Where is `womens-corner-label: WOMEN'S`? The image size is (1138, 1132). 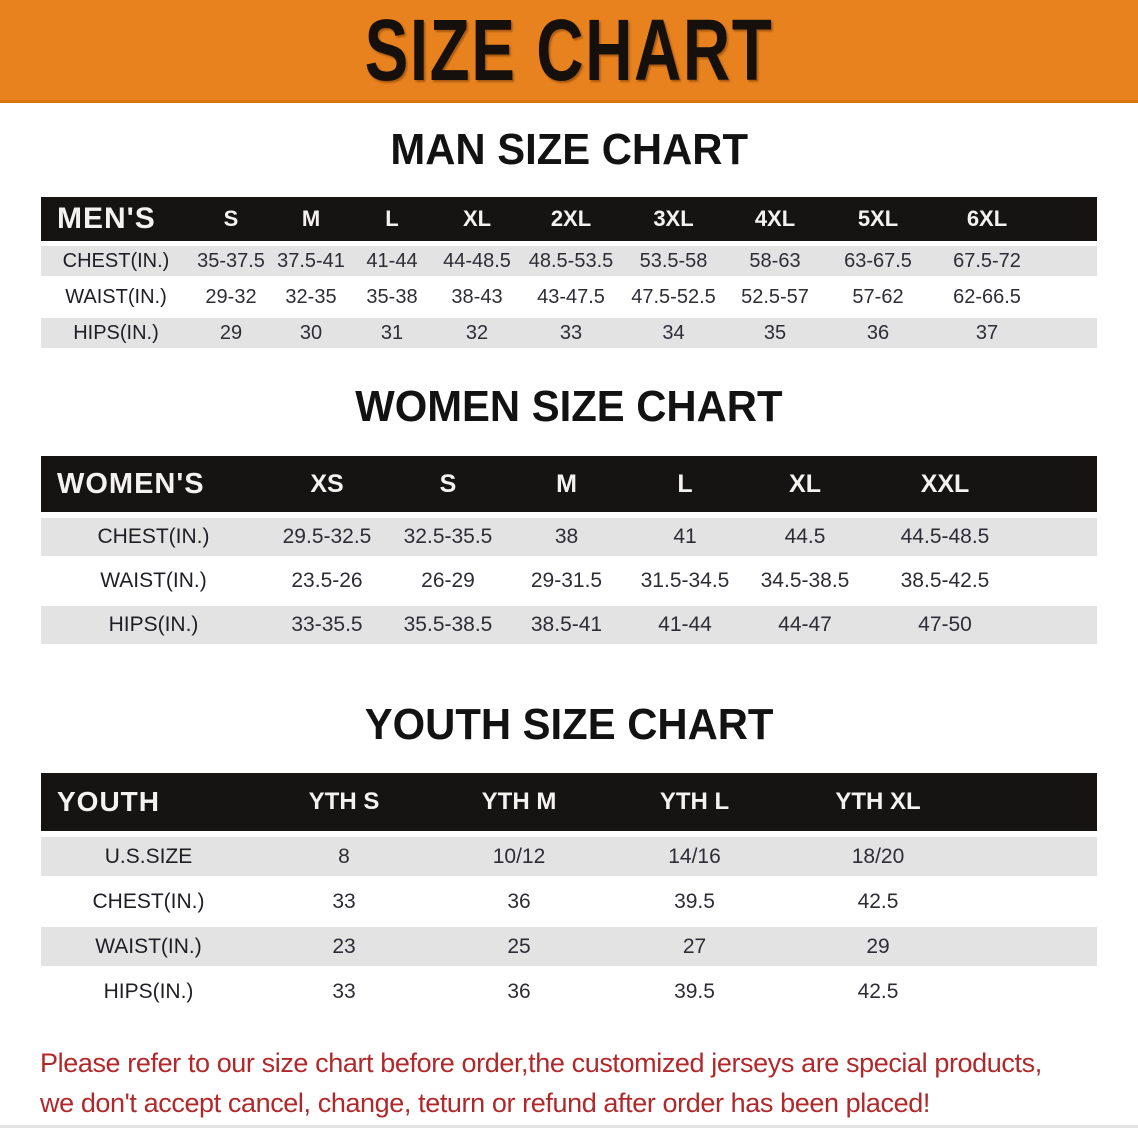 womens-corner-label: WOMEN'S is located at coordinates (153, 487).